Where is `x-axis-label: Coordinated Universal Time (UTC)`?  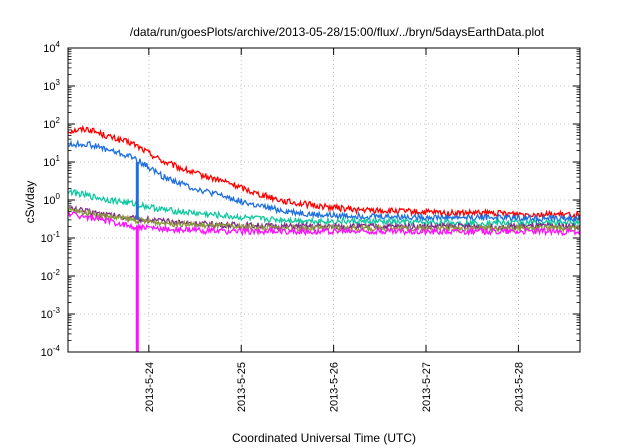 x-axis-label: Coordinated Universal Time (UTC) is located at coordinates (324, 438).